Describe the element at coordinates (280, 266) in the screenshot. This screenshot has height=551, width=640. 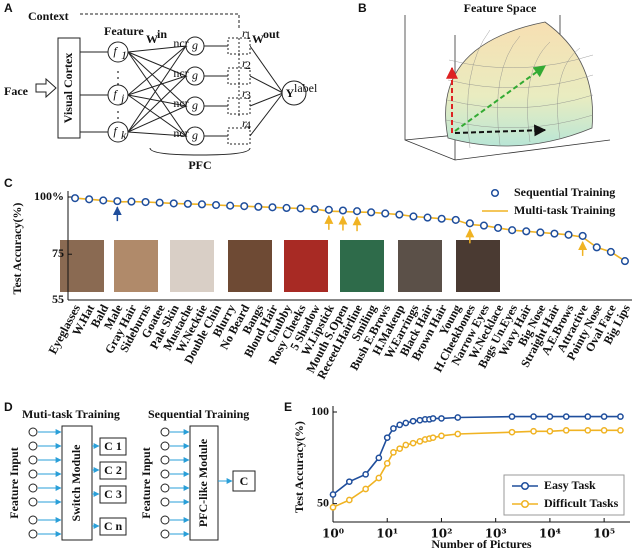
I see `photos` at that location.